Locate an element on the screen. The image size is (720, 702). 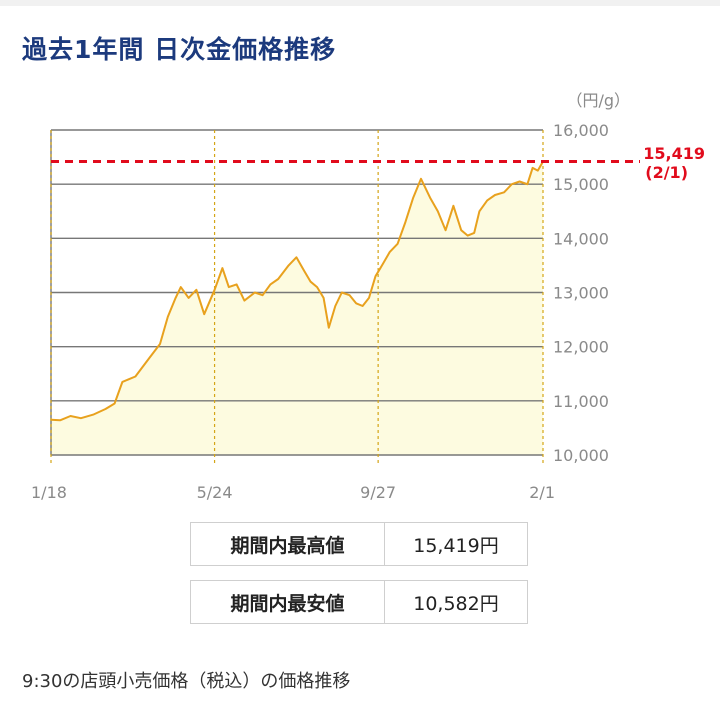
unit-label: （円/g） is located at coordinates (598, 100).